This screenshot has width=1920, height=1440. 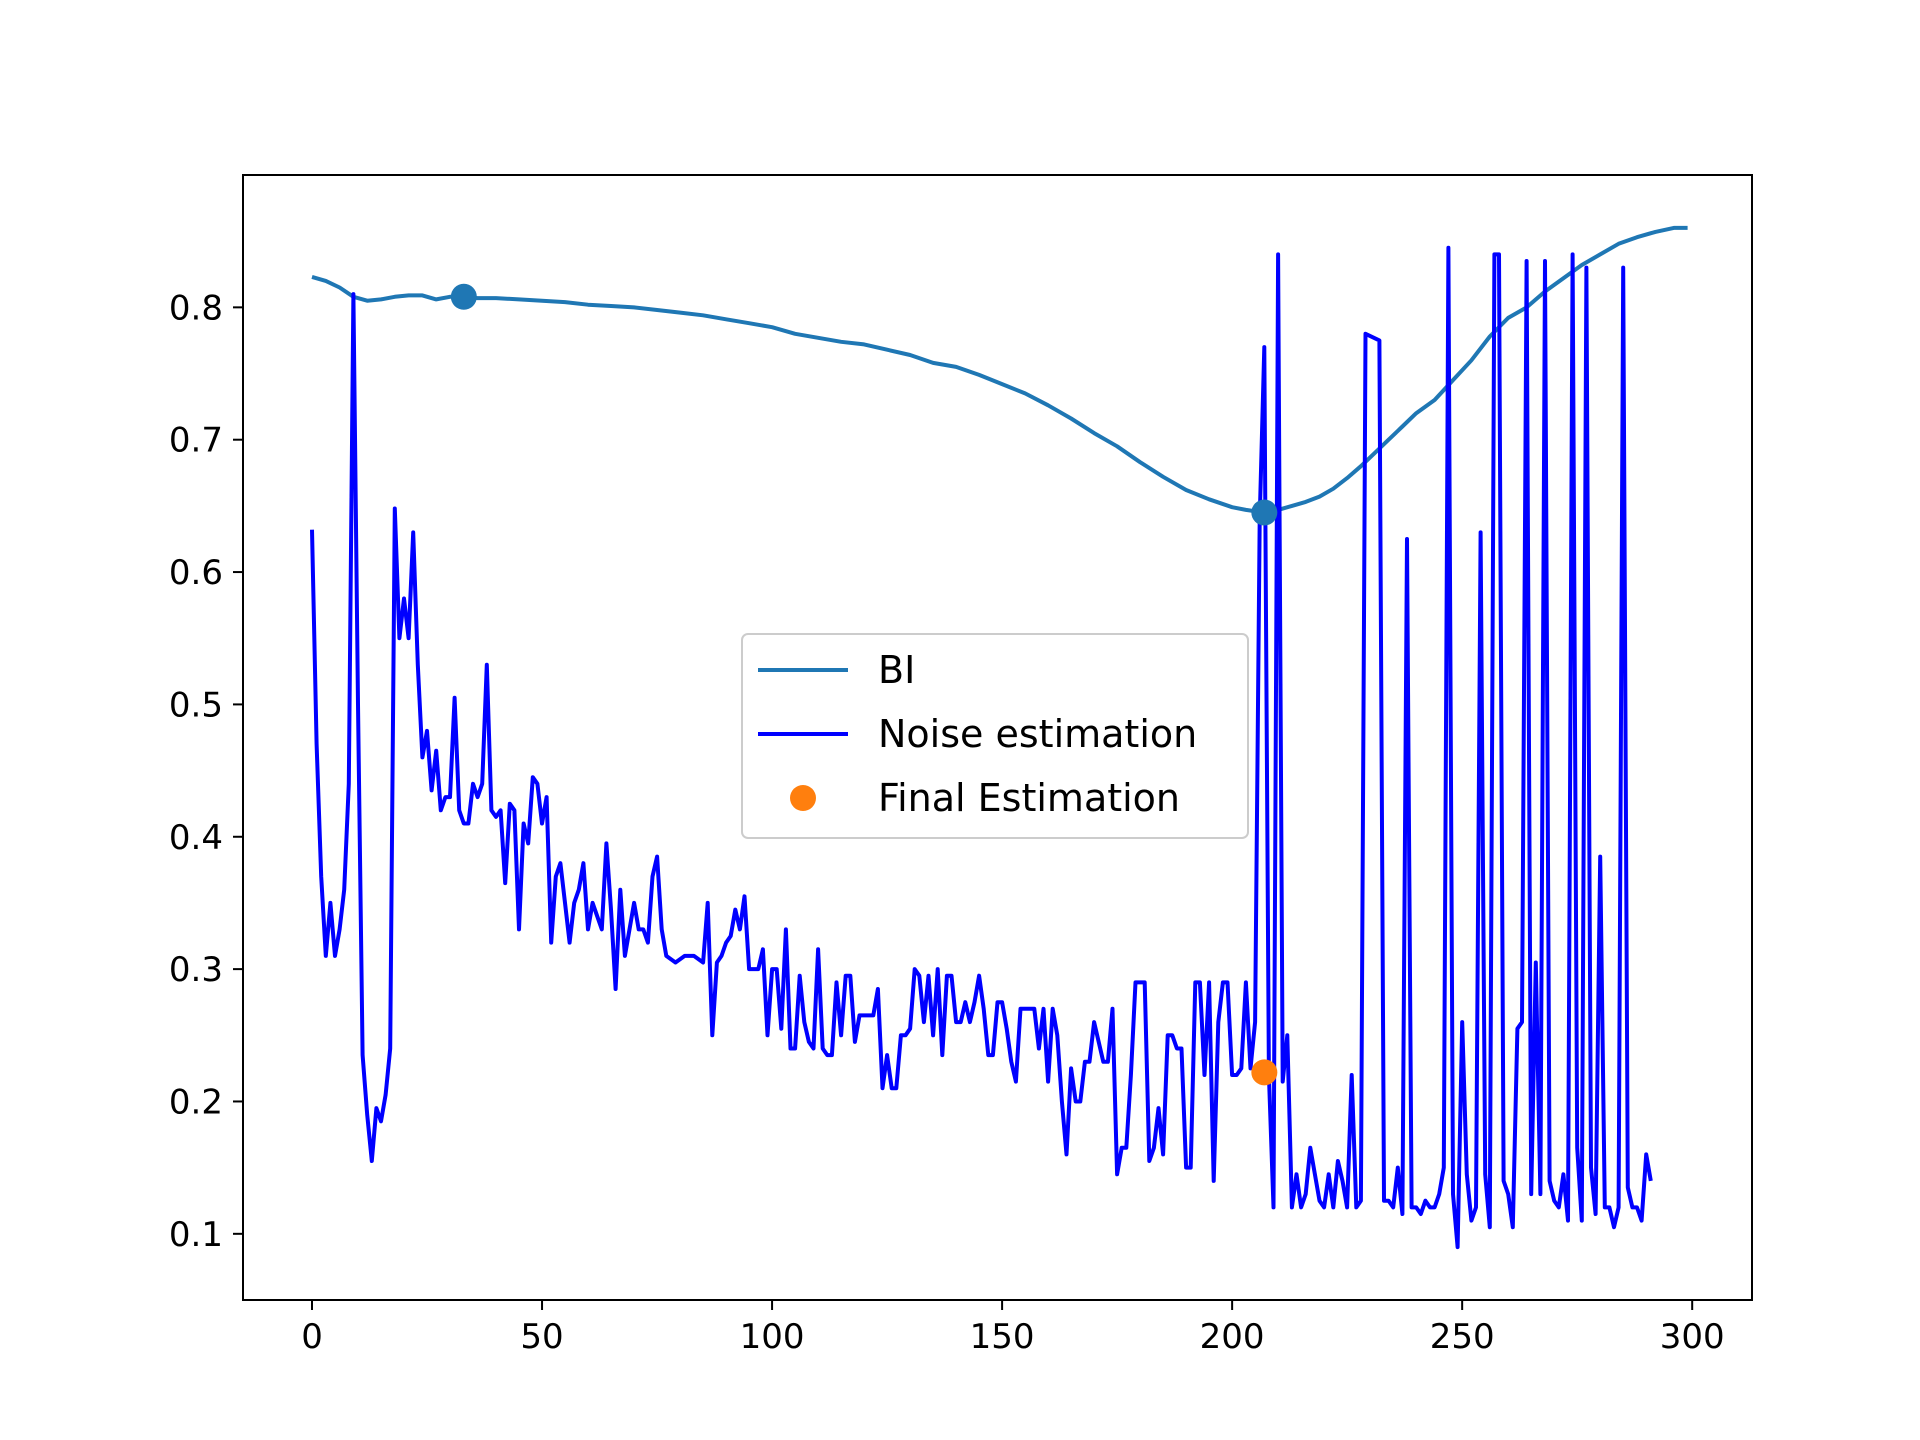 I want to click on legend-label-noise: Noise estimation, so click(x=1037, y=734).